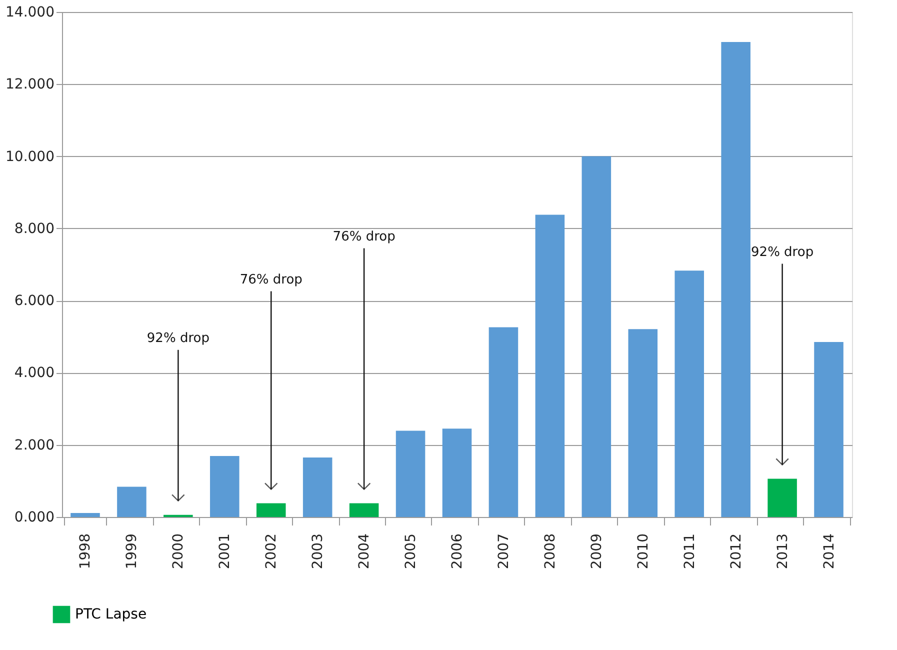  Describe the element at coordinates (34, 373) in the screenshot. I see `y-tick-label: 4.000` at that location.